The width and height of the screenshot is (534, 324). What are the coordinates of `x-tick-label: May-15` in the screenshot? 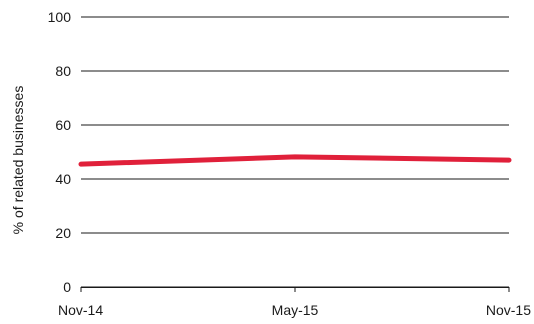 It's located at (295, 310).